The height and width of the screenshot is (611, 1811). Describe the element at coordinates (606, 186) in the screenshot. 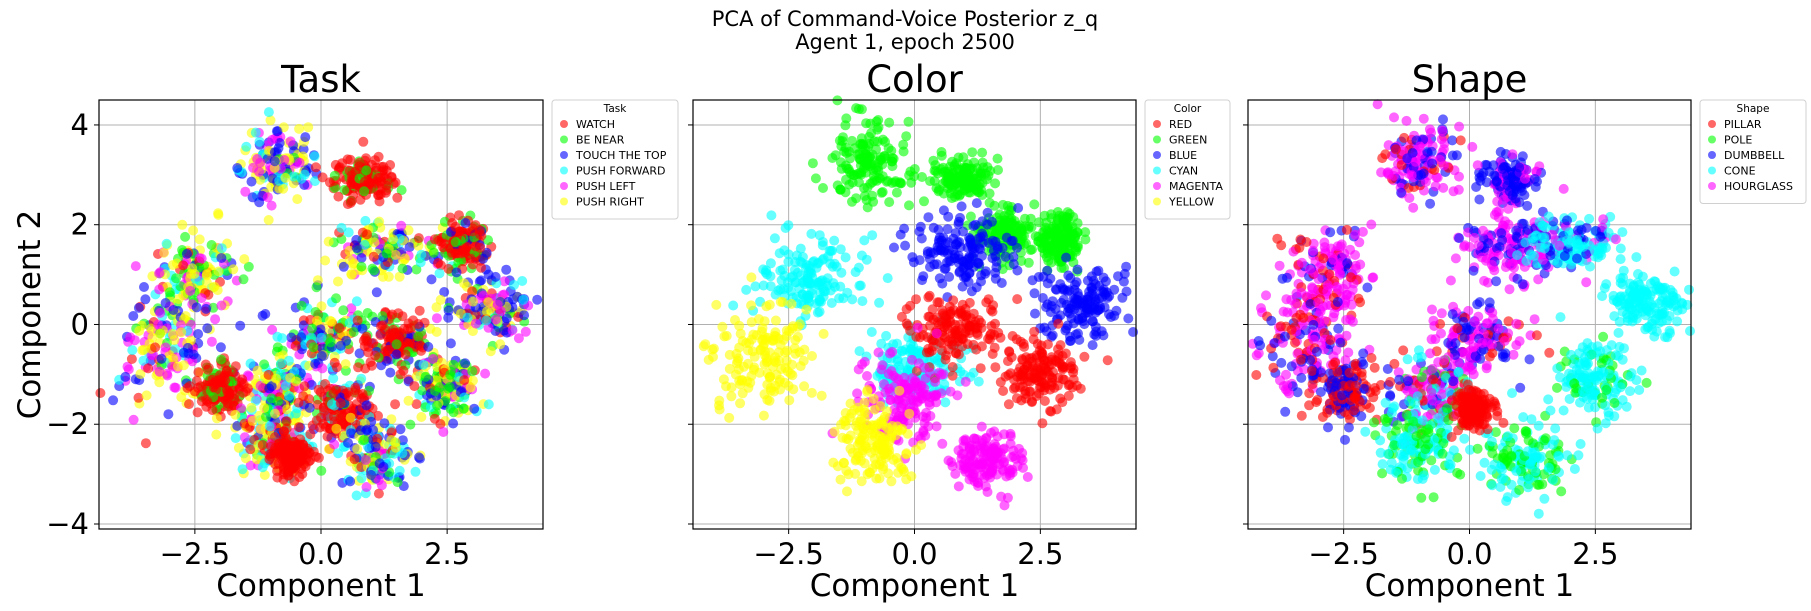

I see `legend-label: PUSH LEFT` at that location.